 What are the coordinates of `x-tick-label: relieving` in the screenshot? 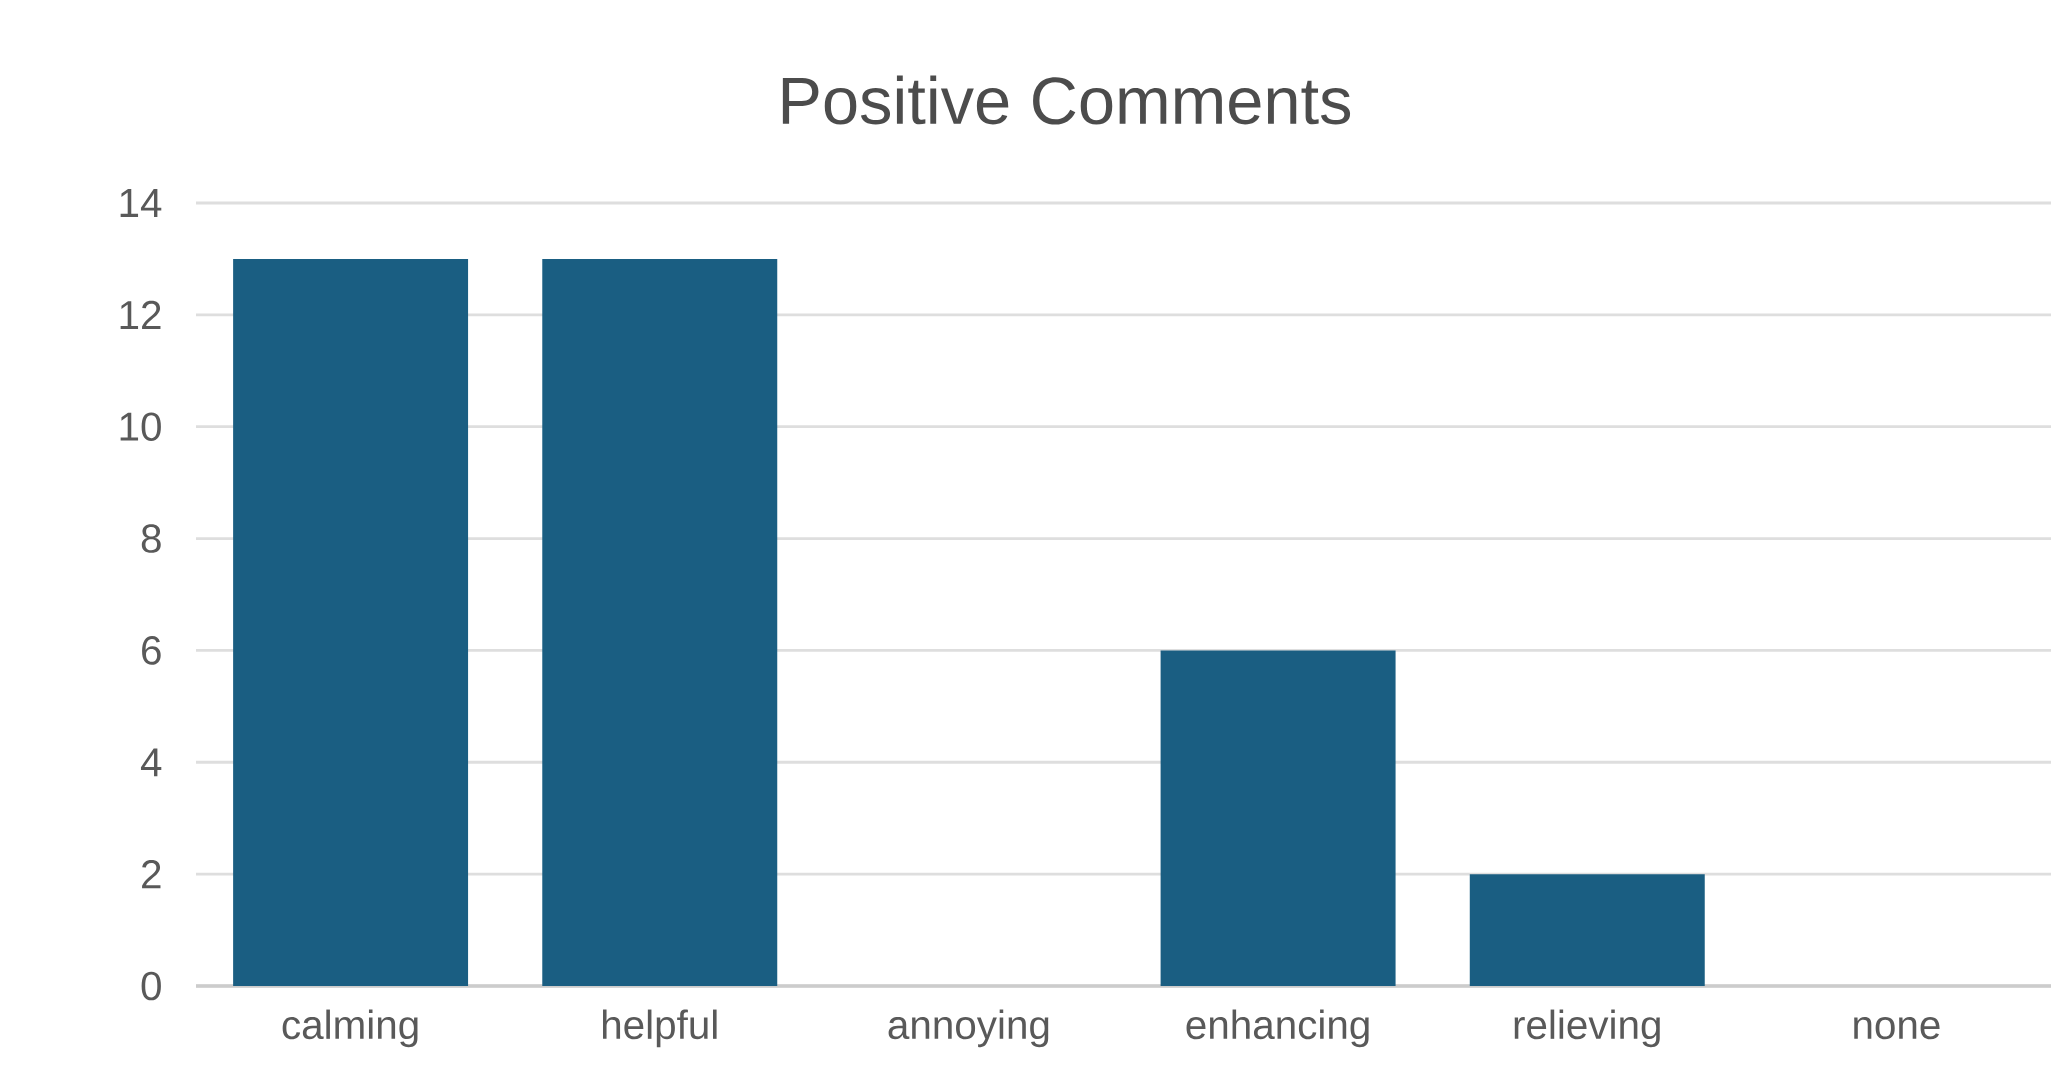 It's located at (1587, 1028).